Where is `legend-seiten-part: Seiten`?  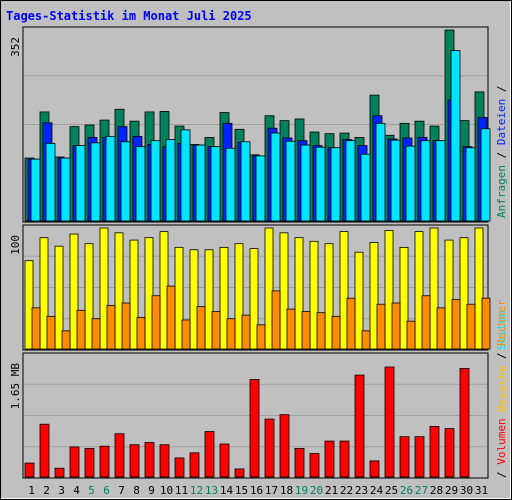 legend-seiten-part: Seiten is located at coordinates (501, 330).